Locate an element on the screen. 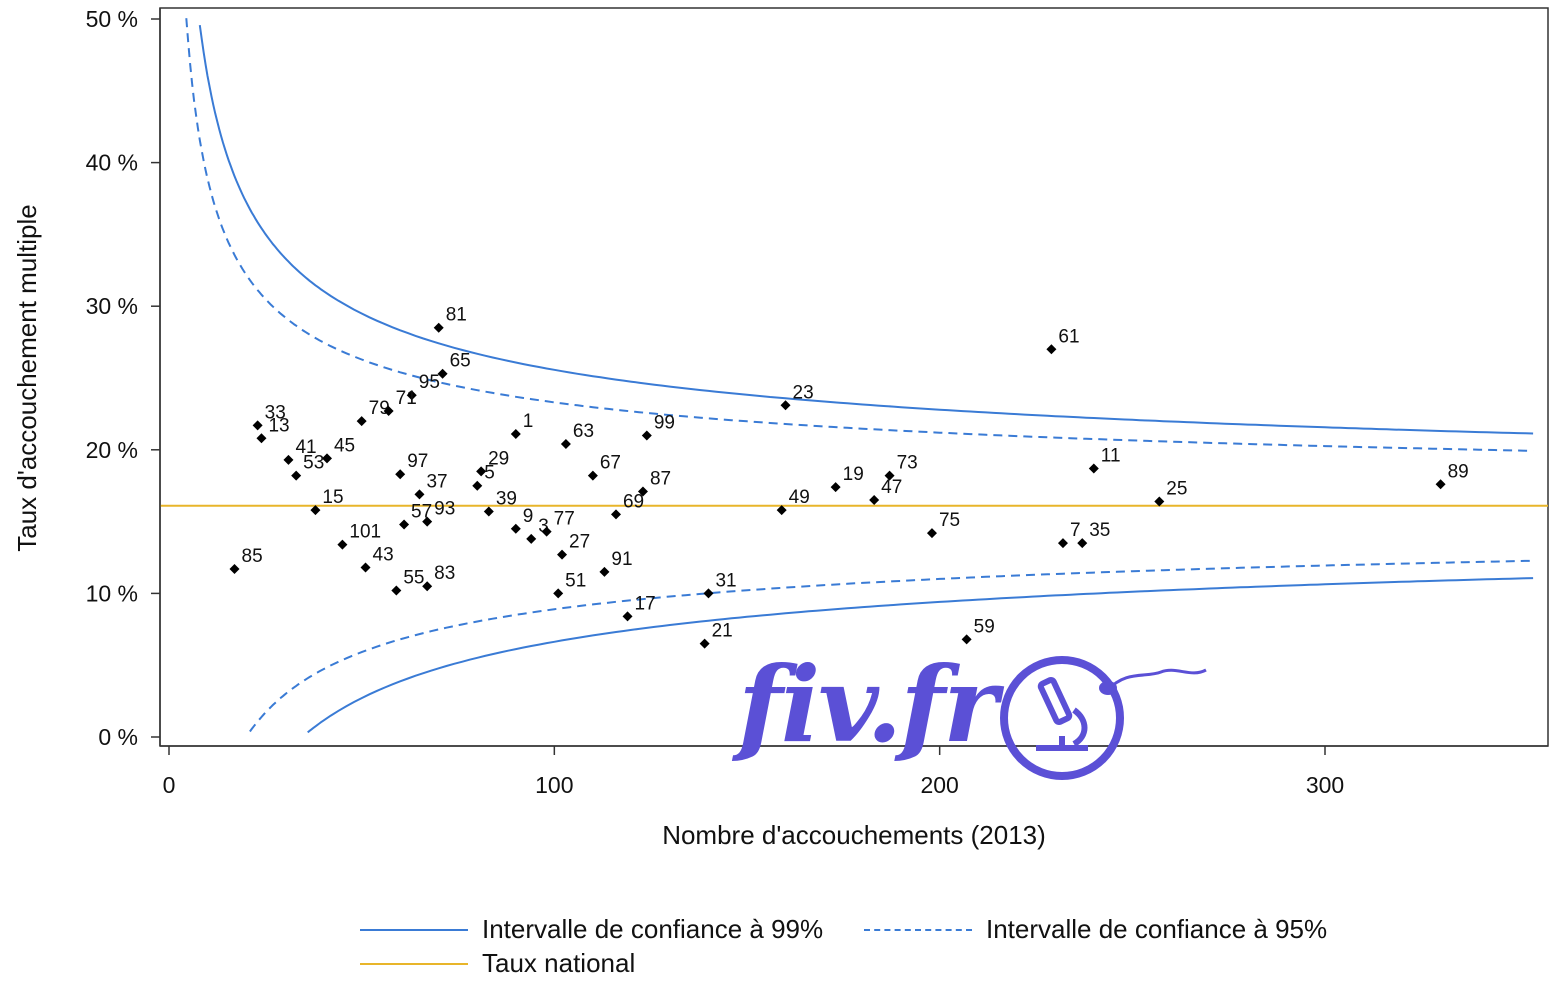 The height and width of the screenshot is (986, 1560). legend-label-ci95: Intervalle de confiance à 95% is located at coordinates (1157, 929).